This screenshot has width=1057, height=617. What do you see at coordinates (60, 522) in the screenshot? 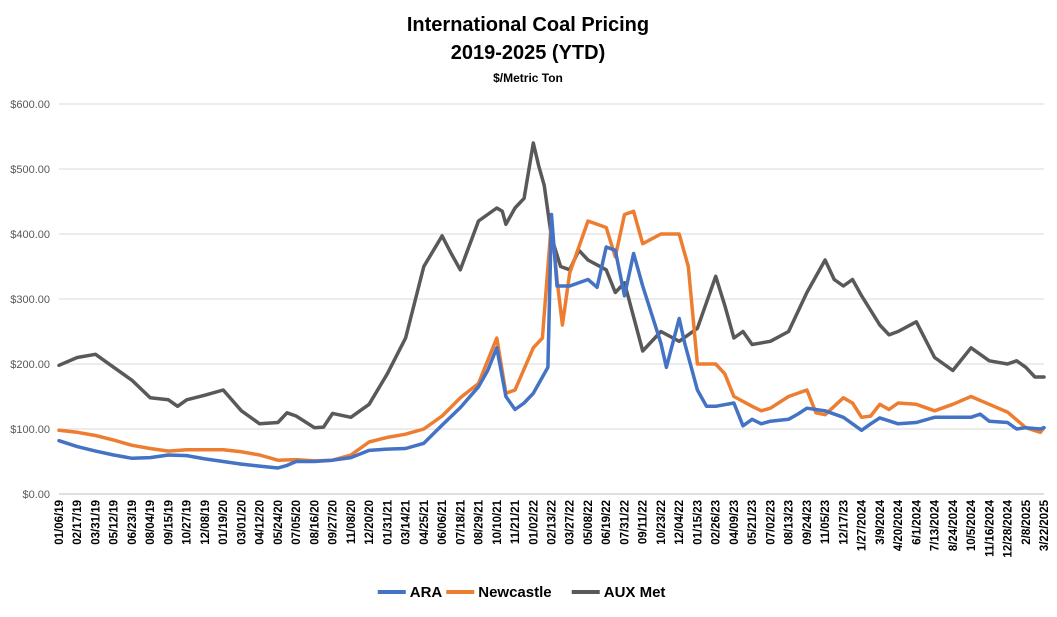
I see `x-tick-label: 01/06/19` at bounding box center [60, 522].